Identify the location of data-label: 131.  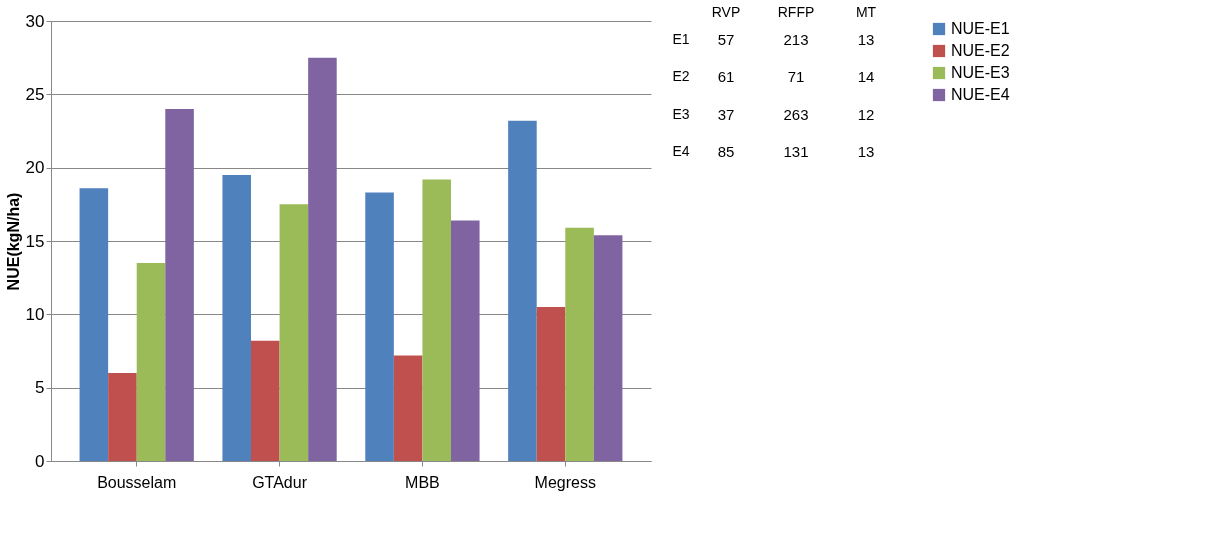
(796, 152).